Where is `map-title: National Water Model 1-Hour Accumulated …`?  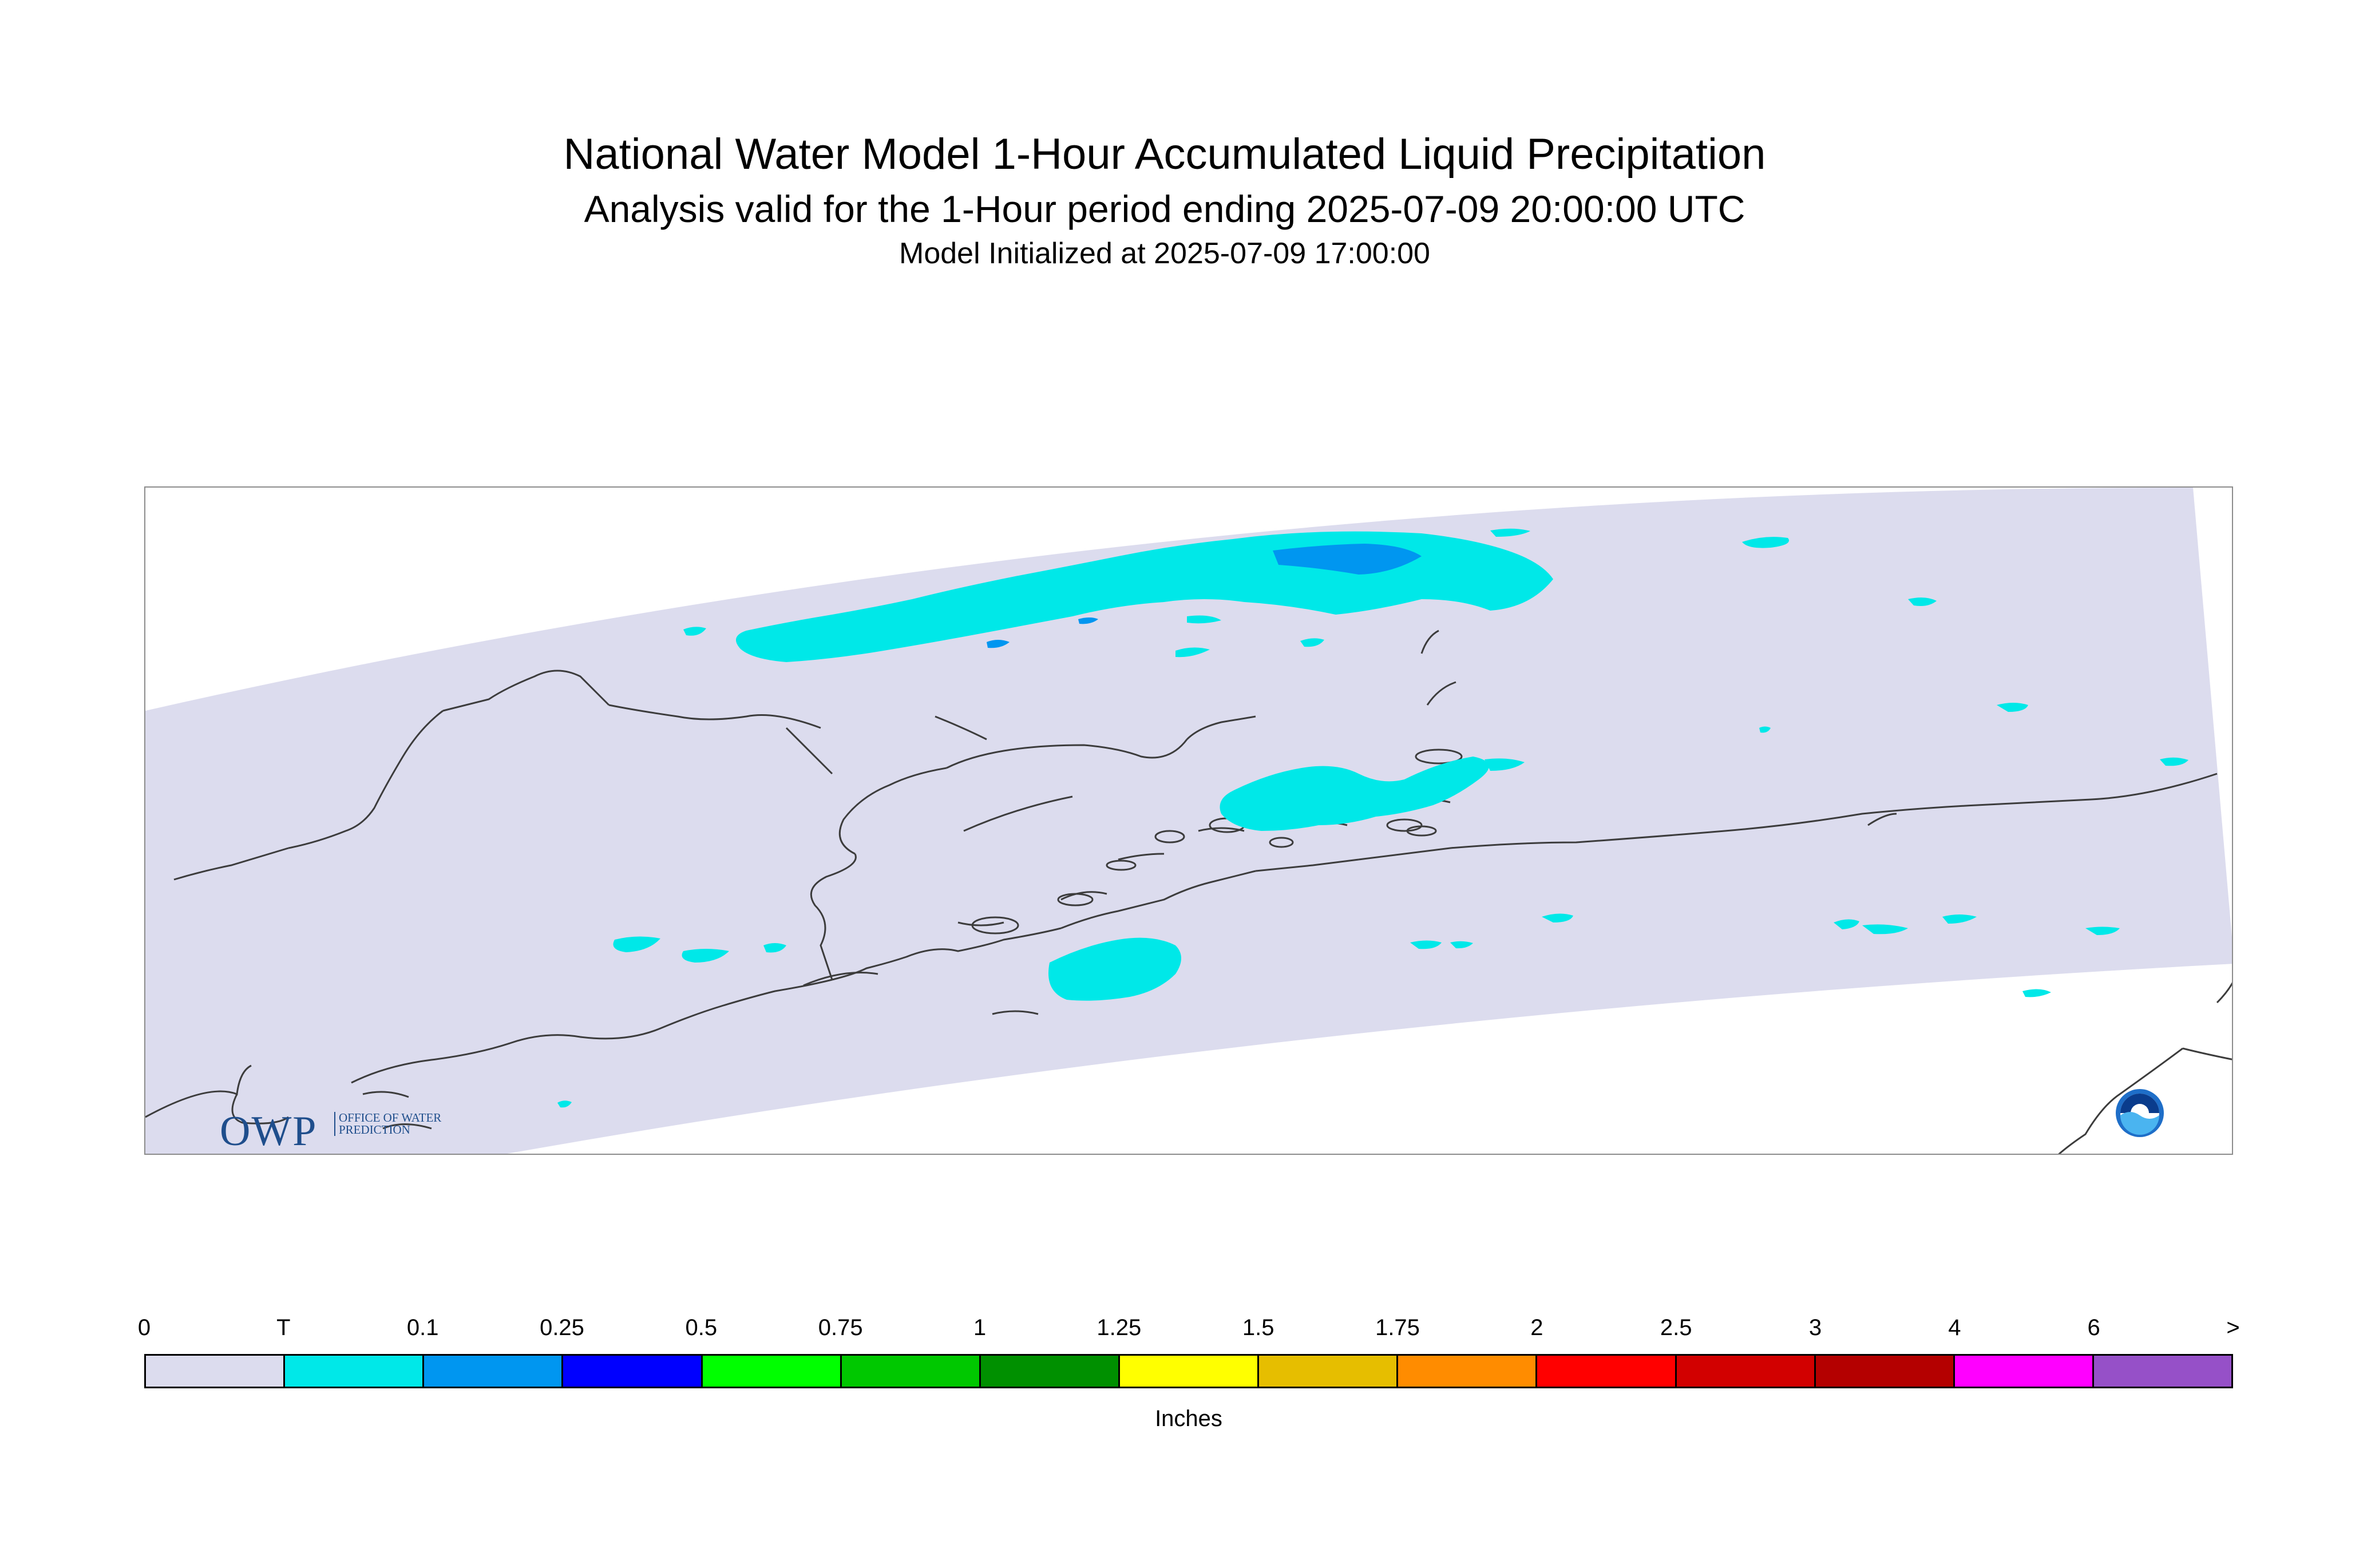
map-title: National Water Model 1-Hour Accumulated … is located at coordinates (1164, 154).